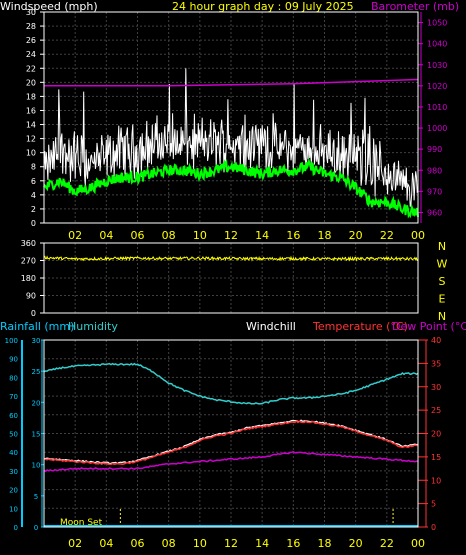 This screenshot has width=466, height=555. Describe the element at coordinates (36, 497) in the screenshot. I see `rainfall-tick-label: 5` at that location.